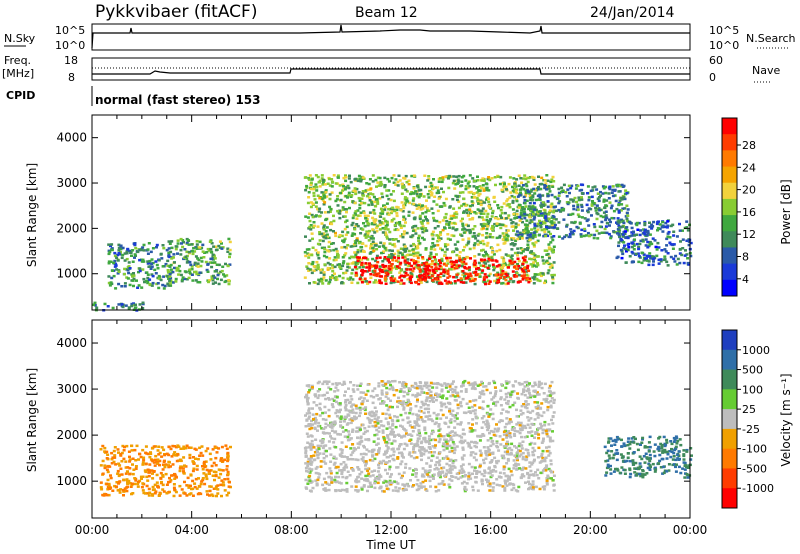 The image size is (800, 554). I want to click on nsky-frame, so click(391, 37).